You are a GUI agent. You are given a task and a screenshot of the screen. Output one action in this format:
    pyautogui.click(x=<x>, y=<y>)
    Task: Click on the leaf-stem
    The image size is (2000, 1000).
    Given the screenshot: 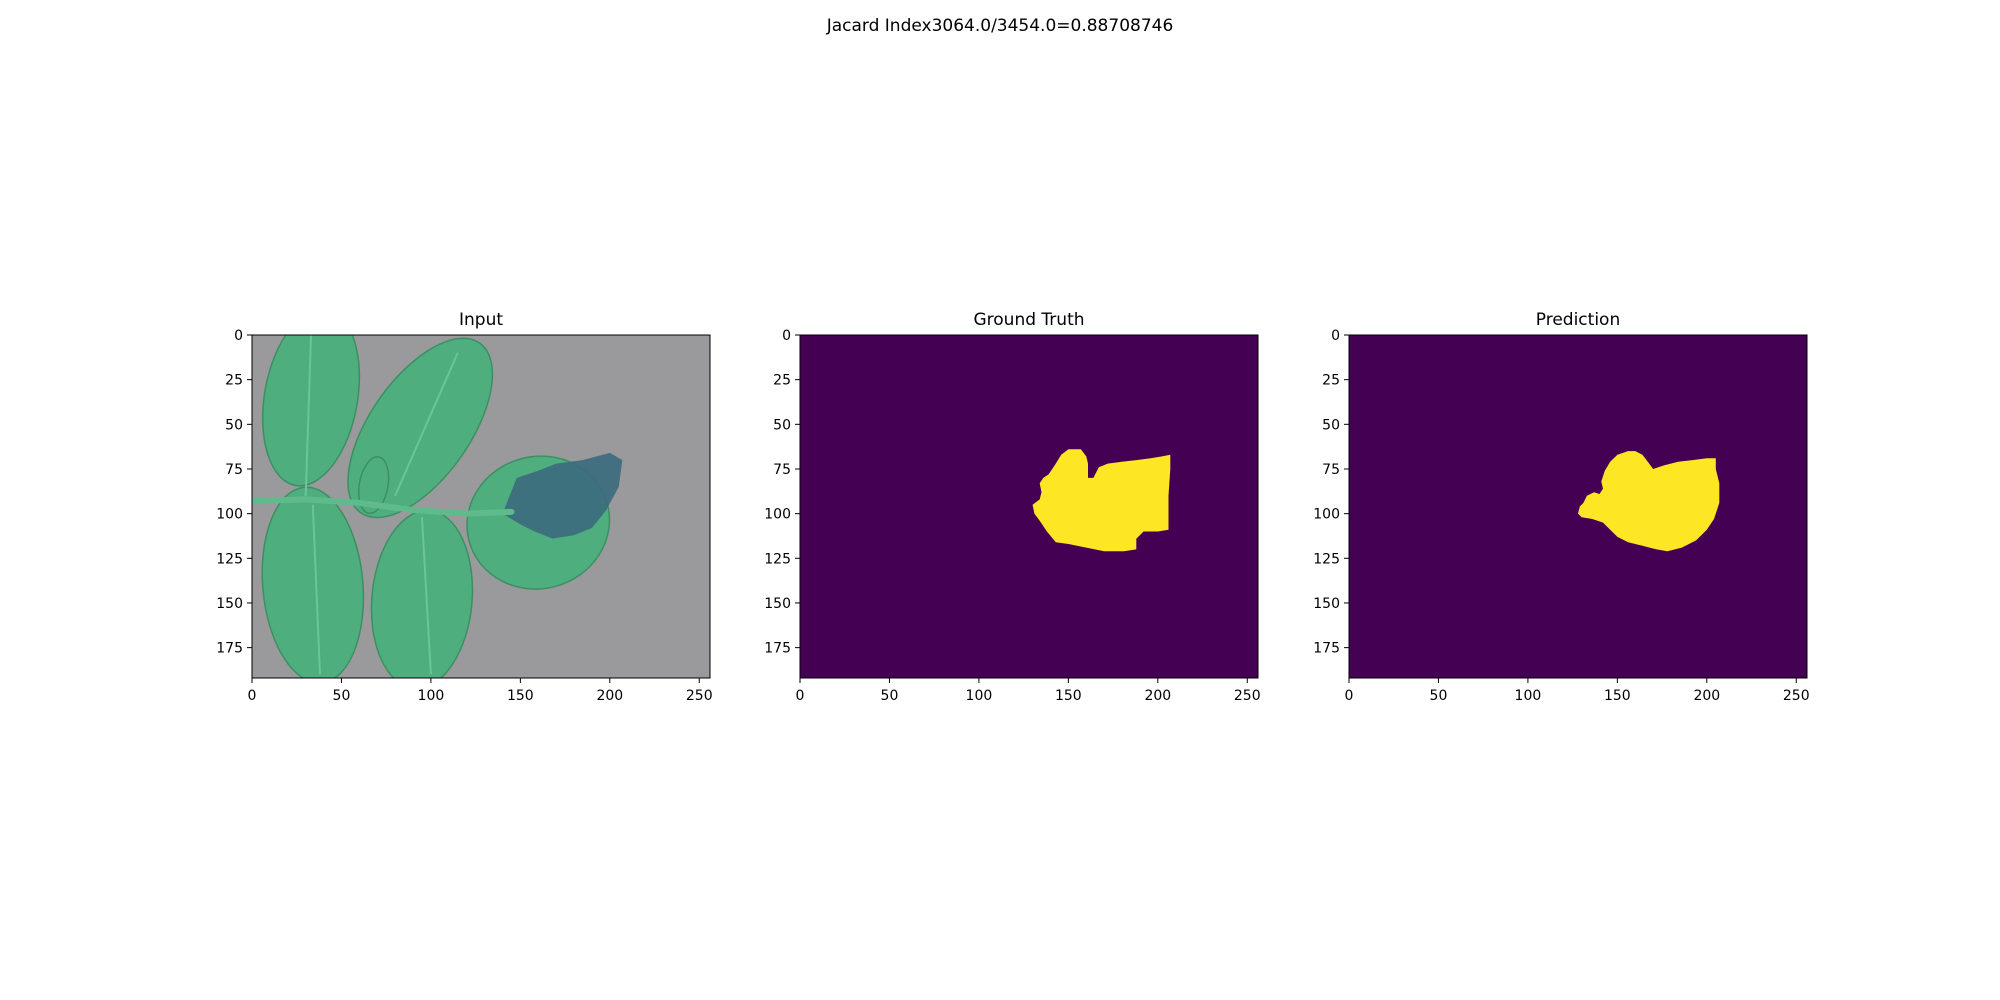 What is the action you would take?
    pyautogui.click(x=383, y=506)
    